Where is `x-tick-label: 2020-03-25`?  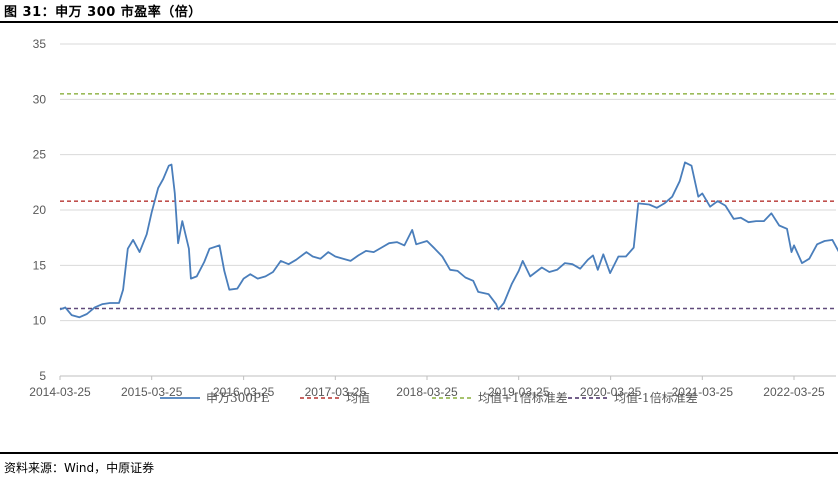
x-tick-label: 2020-03-25 is located at coordinates (611, 392).